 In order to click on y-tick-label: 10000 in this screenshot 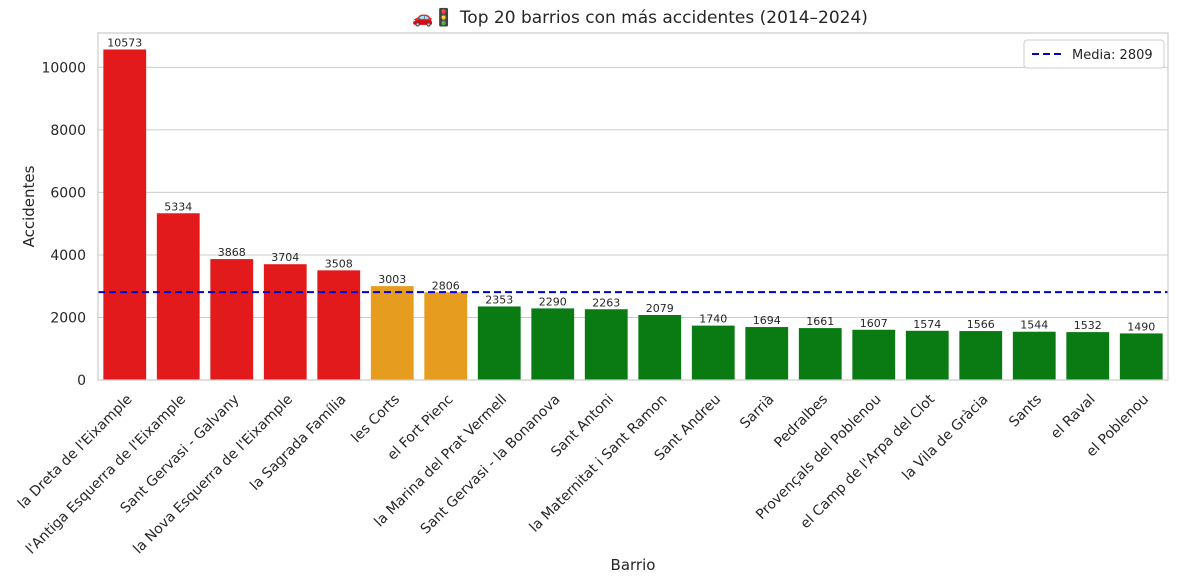, I will do `click(63, 68)`.